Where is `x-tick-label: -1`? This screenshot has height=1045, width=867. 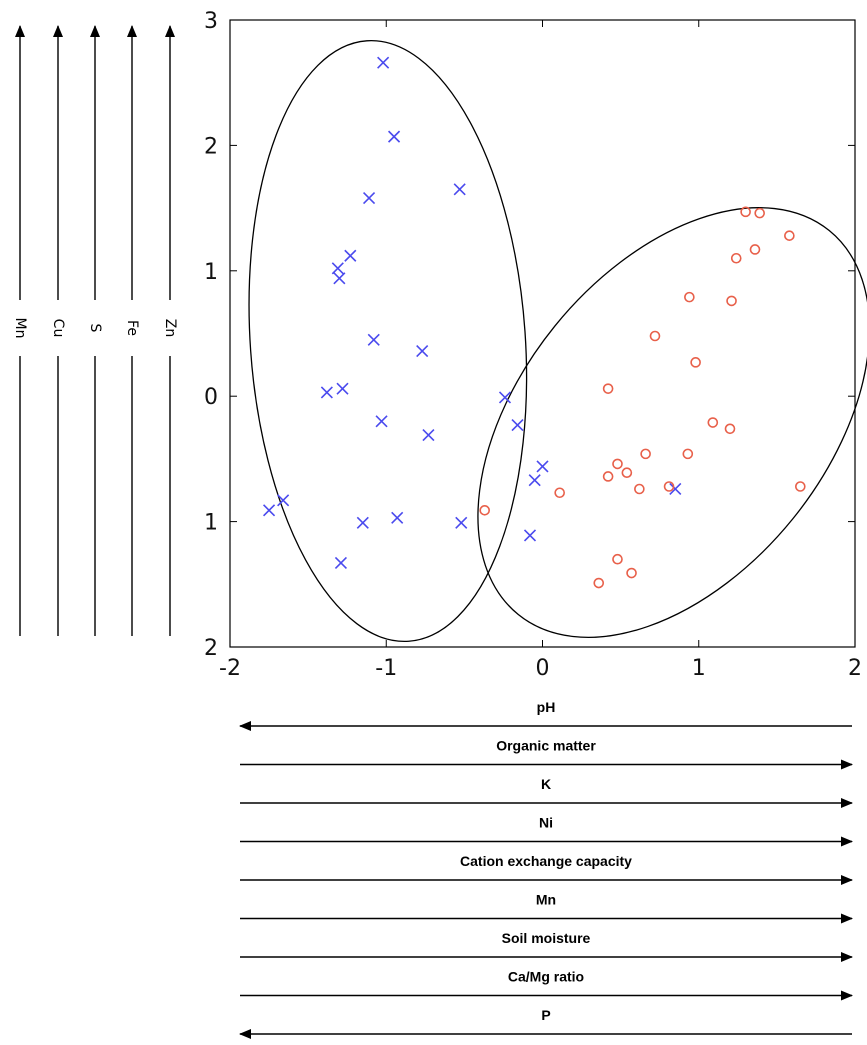 x-tick-label: -1 is located at coordinates (386, 668).